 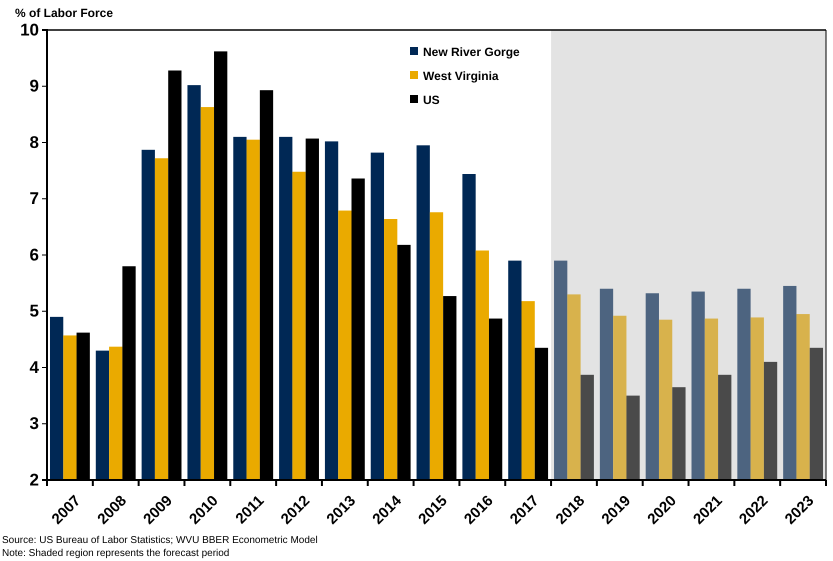 What do you see at coordinates (34, 424) in the screenshot?
I see `y-tick-label: 3` at bounding box center [34, 424].